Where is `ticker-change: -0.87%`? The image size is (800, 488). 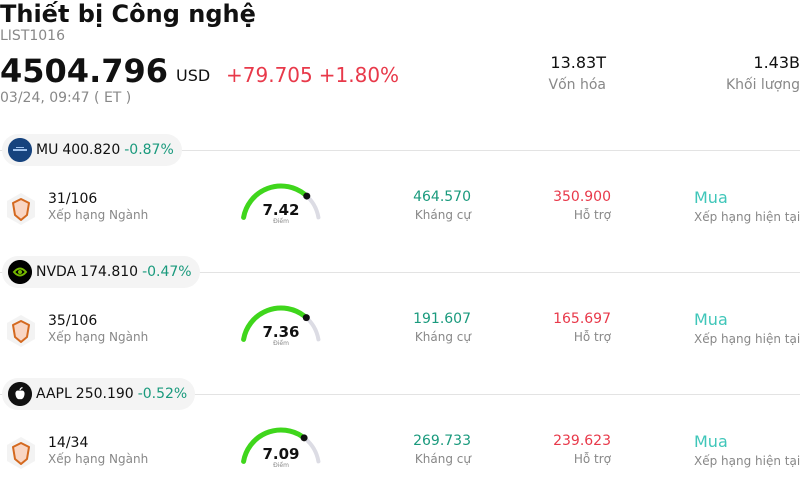
ticker-change: -0.87% is located at coordinates (149, 150).